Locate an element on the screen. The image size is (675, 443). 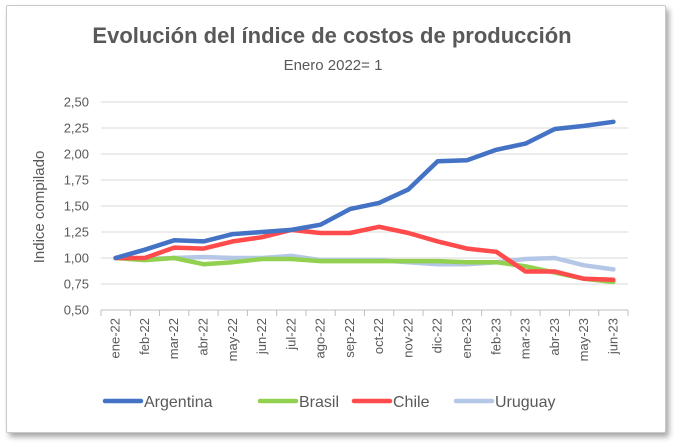
x-tick-label: abr-22 is located at coordinates (202, 337).